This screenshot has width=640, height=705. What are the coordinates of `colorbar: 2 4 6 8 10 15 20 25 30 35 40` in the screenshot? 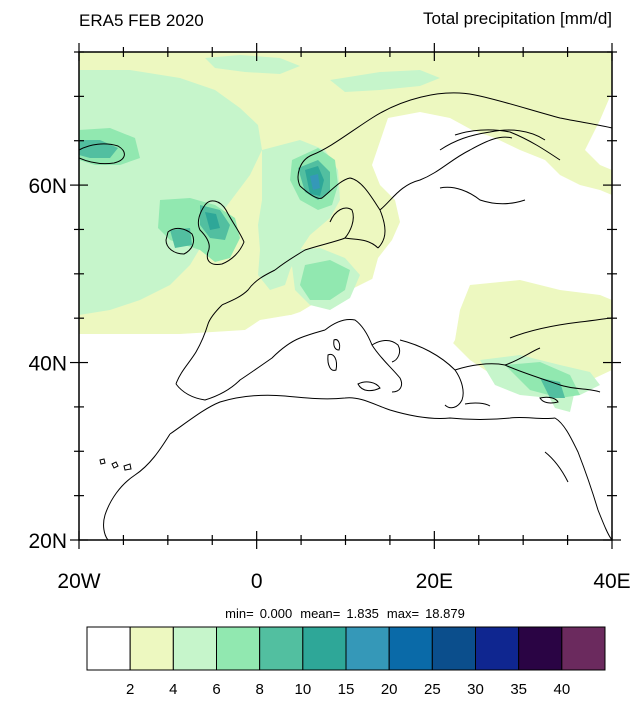 It's located at (346, 662).